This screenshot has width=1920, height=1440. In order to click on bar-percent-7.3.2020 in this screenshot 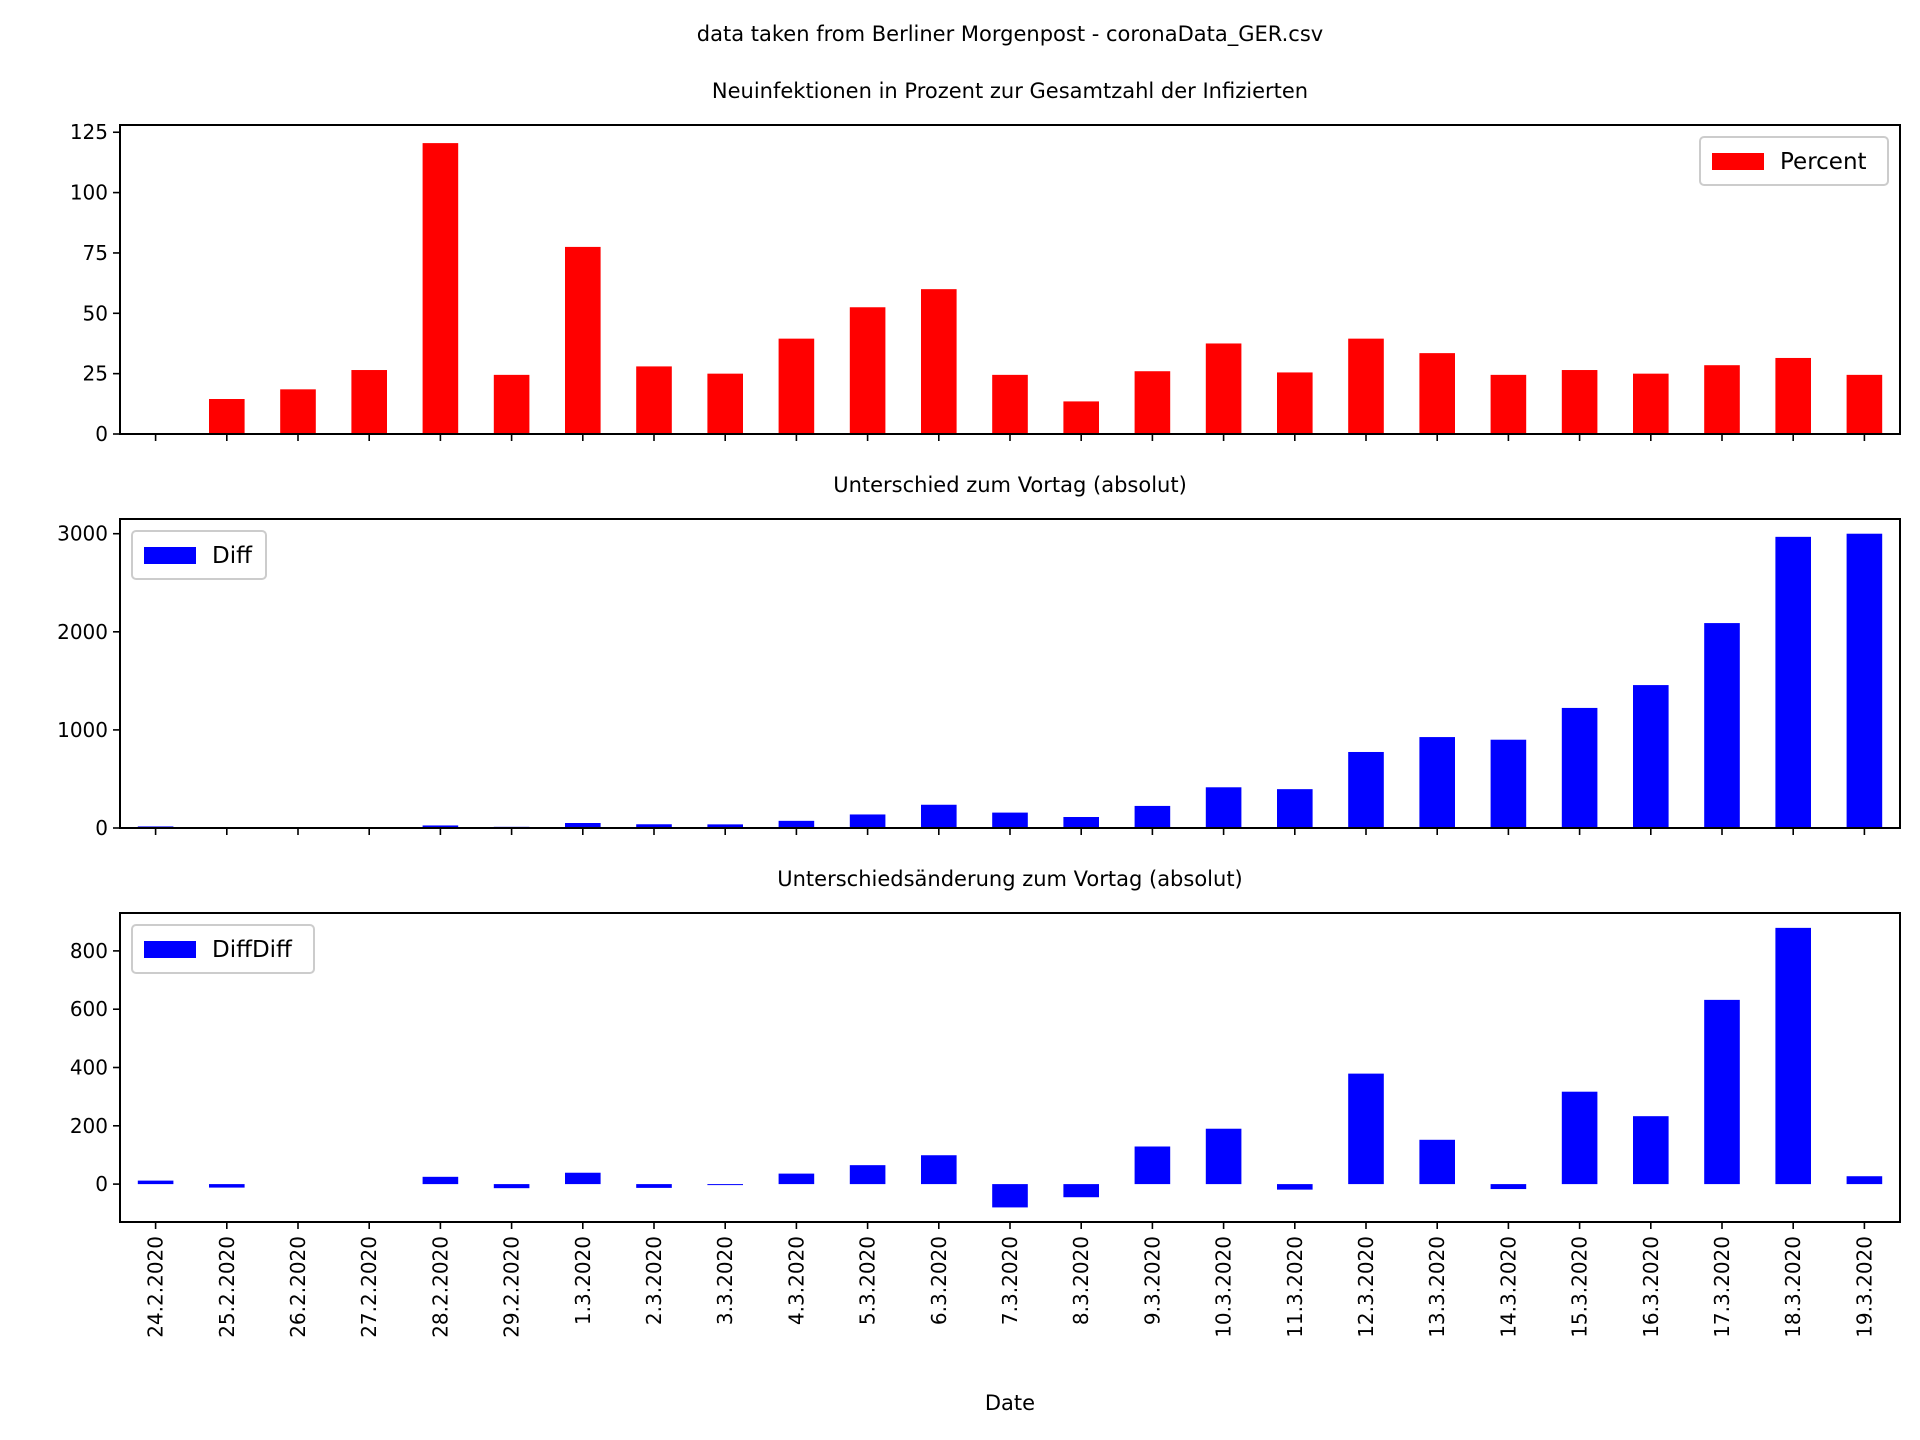, I will do `click(1010, 404)`.